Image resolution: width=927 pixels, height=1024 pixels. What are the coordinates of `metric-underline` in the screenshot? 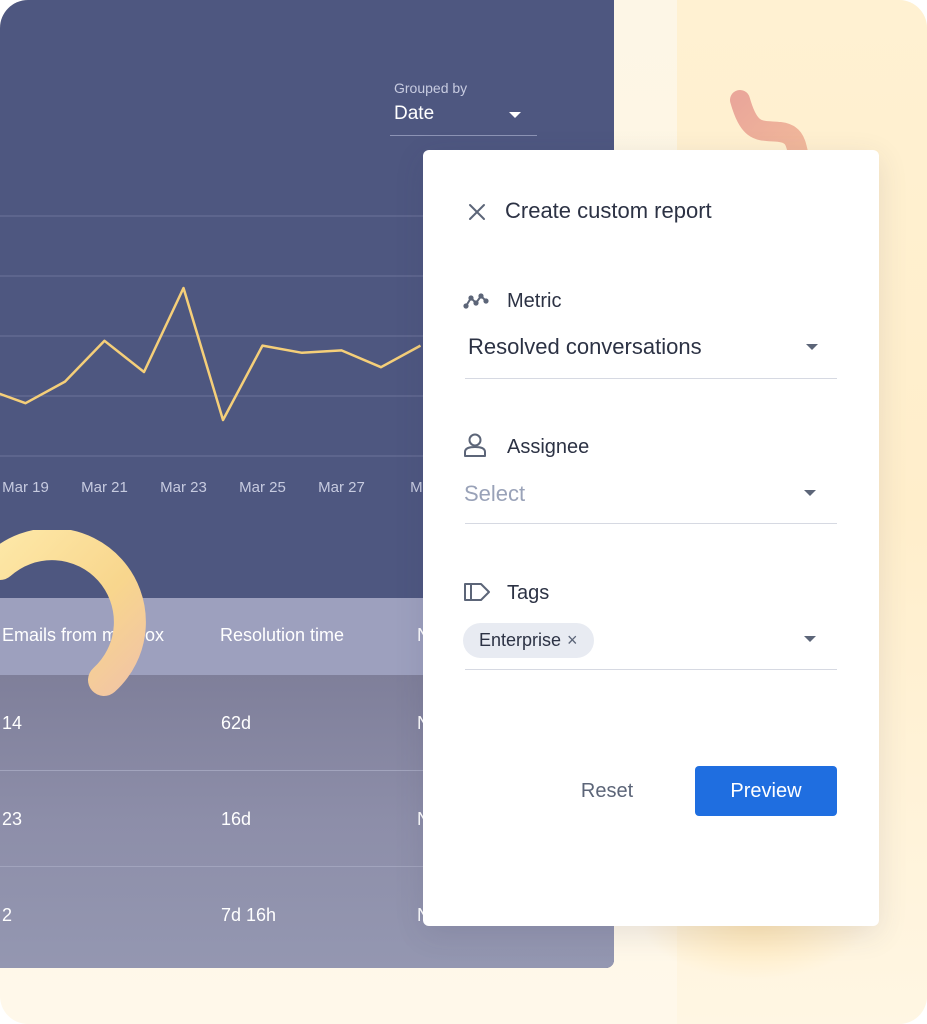 It's located at (651, 378).